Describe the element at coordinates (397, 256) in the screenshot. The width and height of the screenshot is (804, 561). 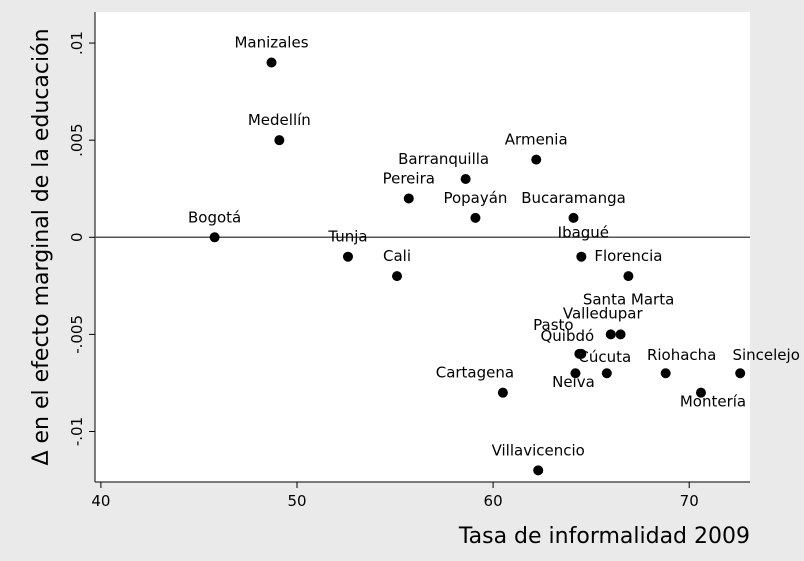
I see `point-label: Cali` at that location.